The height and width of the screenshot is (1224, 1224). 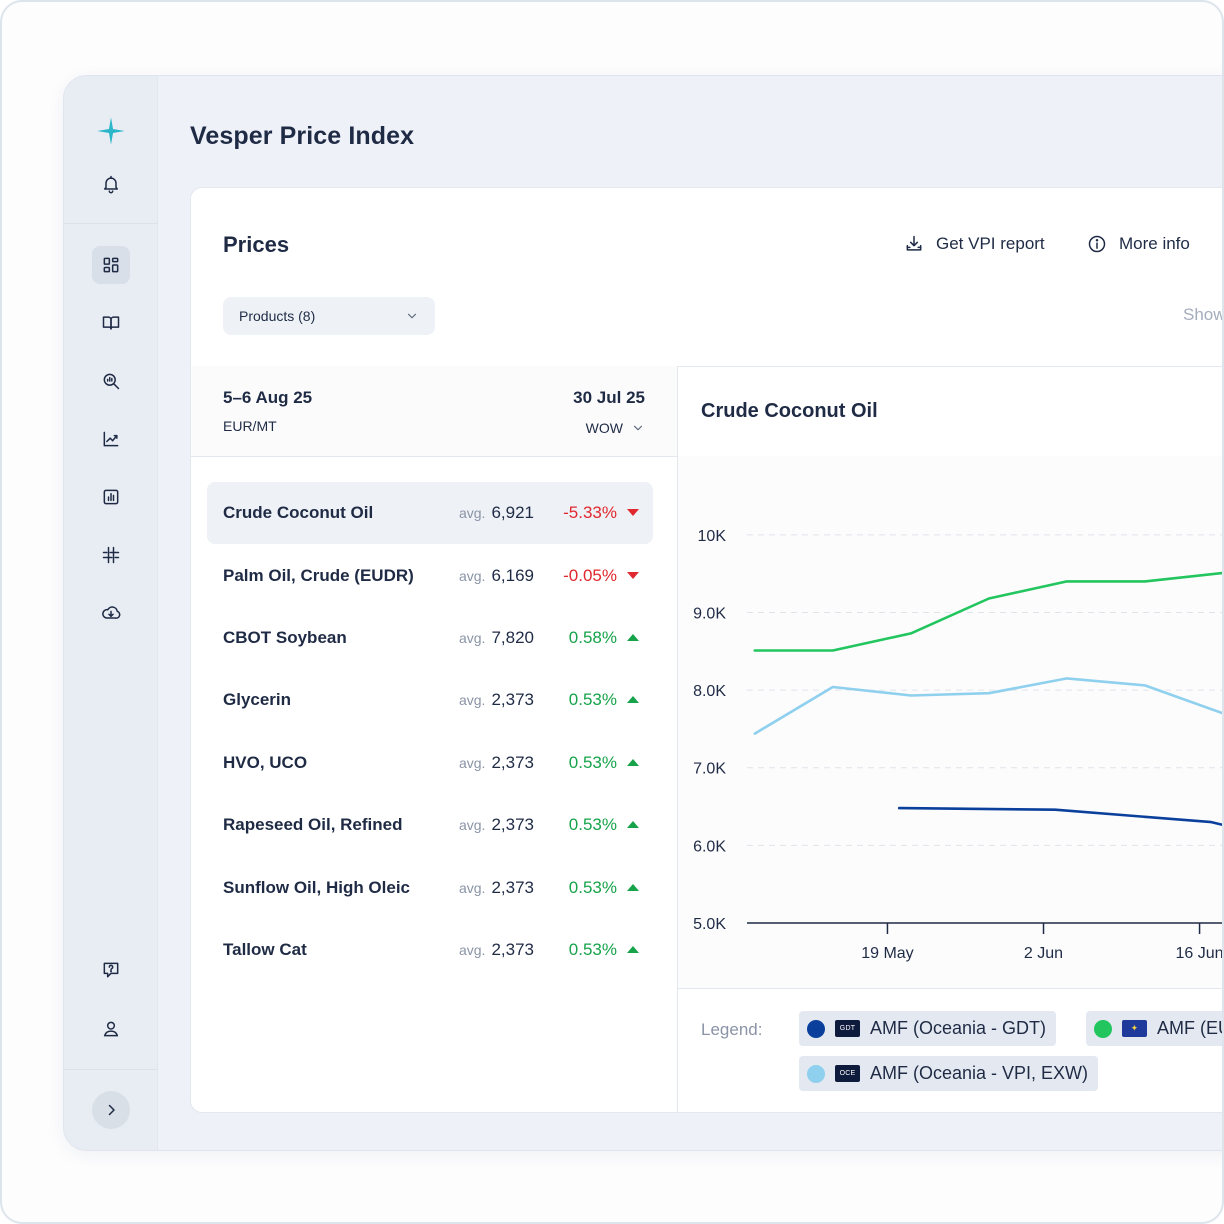 What do you see at coordinates (111, 381) in the screenshot?
I see `search-analytics-icon` at bounding box center [111, 381].